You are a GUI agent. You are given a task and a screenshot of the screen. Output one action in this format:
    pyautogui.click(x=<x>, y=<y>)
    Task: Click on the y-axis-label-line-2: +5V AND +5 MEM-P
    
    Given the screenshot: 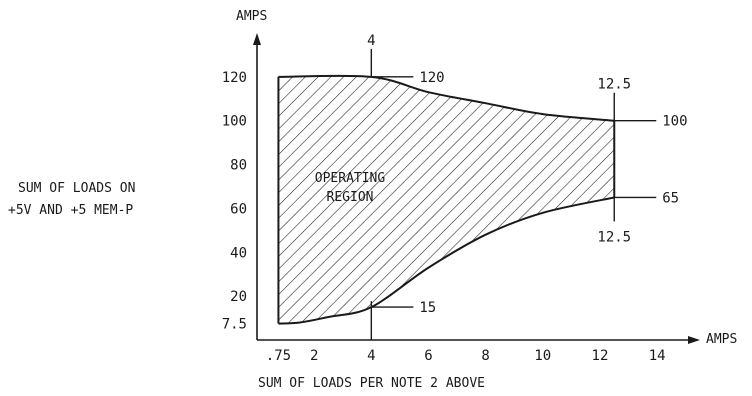 What is the action you would take?
    pyautogui.click(x=70, y=210)
    